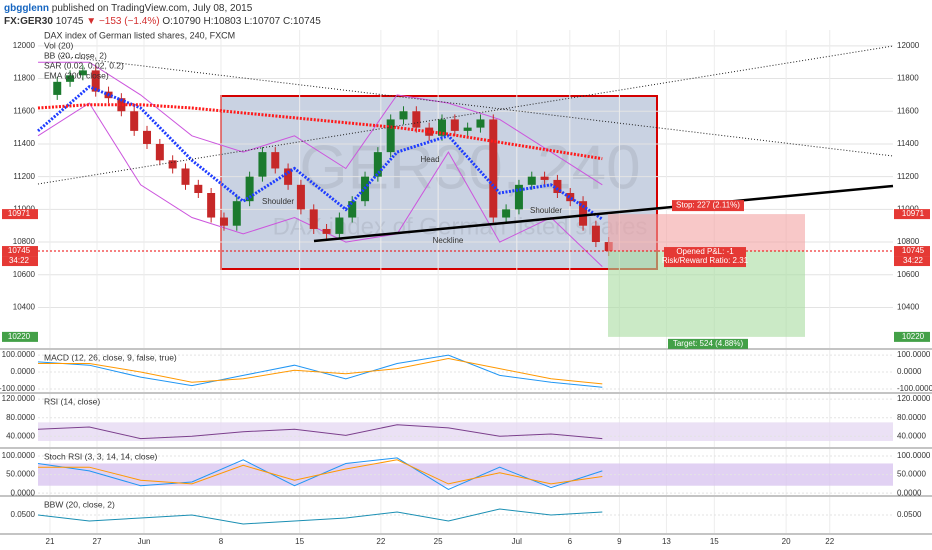 Image resolution: width=932 pixels, height=550 pixels. Describe the element at coordinates (20, 417) in the screenshot. I see `y-tick-label: 80.0000` at that location.